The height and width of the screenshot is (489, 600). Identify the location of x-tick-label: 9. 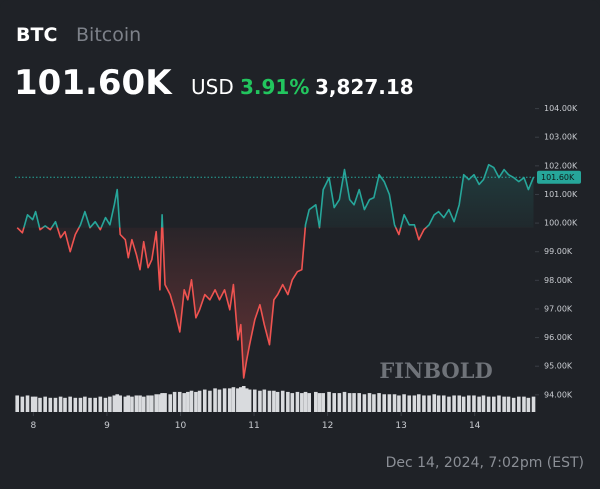
(107, 426).